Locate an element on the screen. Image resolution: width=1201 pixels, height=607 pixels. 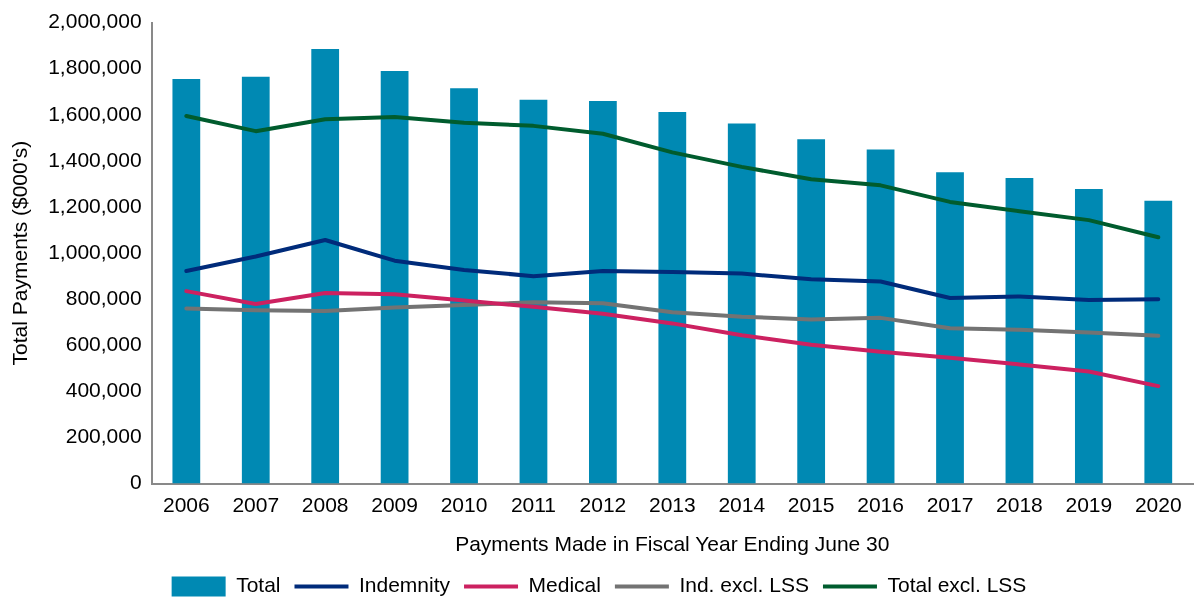
x-tick-label: 2018 is located at coordinates (1019, 504).